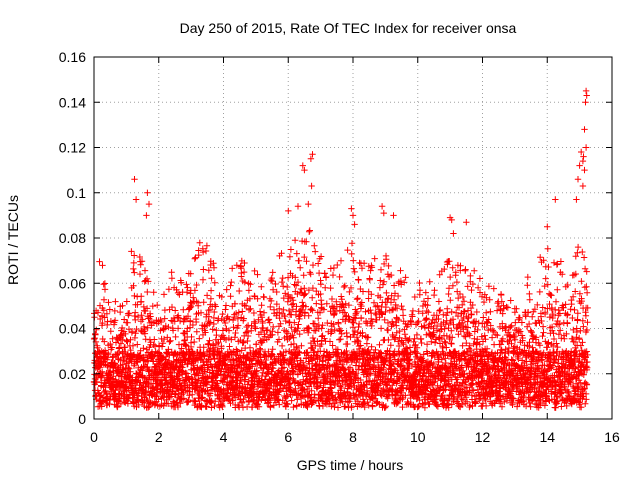 The width and height of the screenshot is (640, 480). What do you see at coordinates (353, 437) in the screenshot?
I see `x-tick-label: 8` at bounding box center [353, 437].